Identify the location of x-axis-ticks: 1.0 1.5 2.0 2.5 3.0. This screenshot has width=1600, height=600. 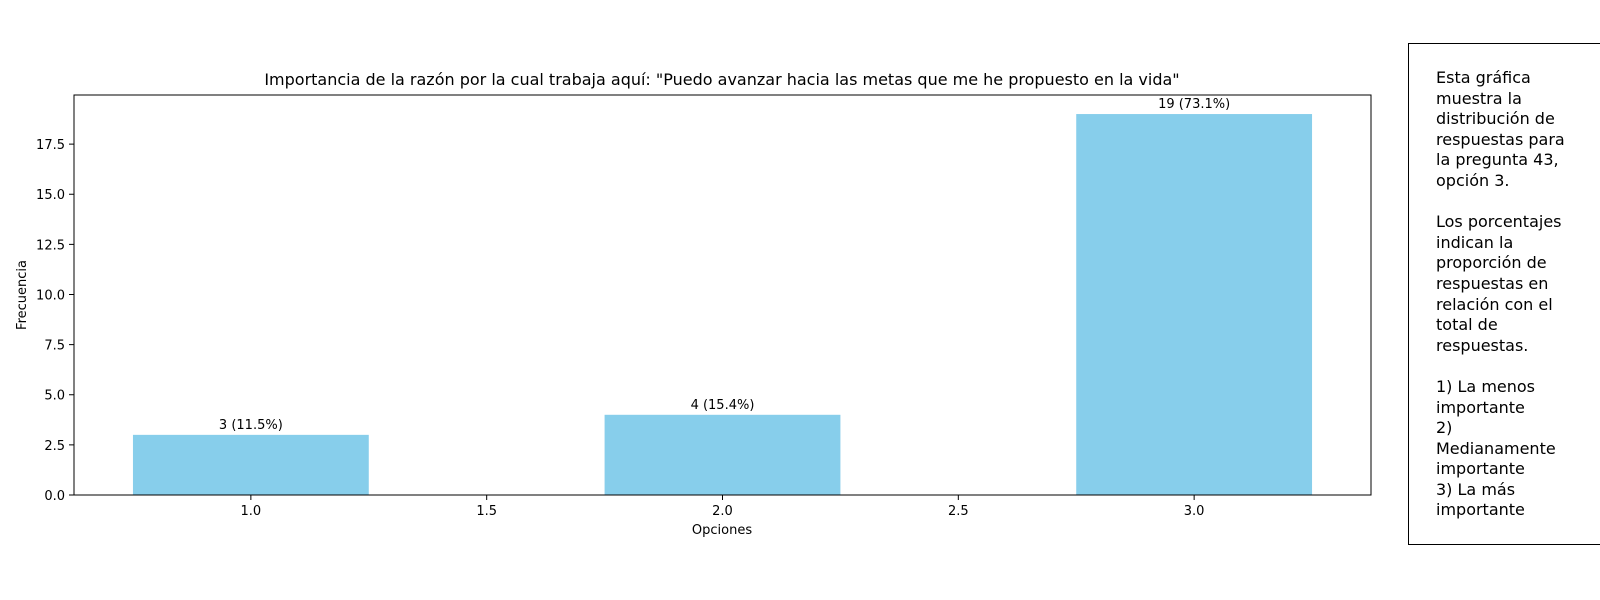
(723, 507).